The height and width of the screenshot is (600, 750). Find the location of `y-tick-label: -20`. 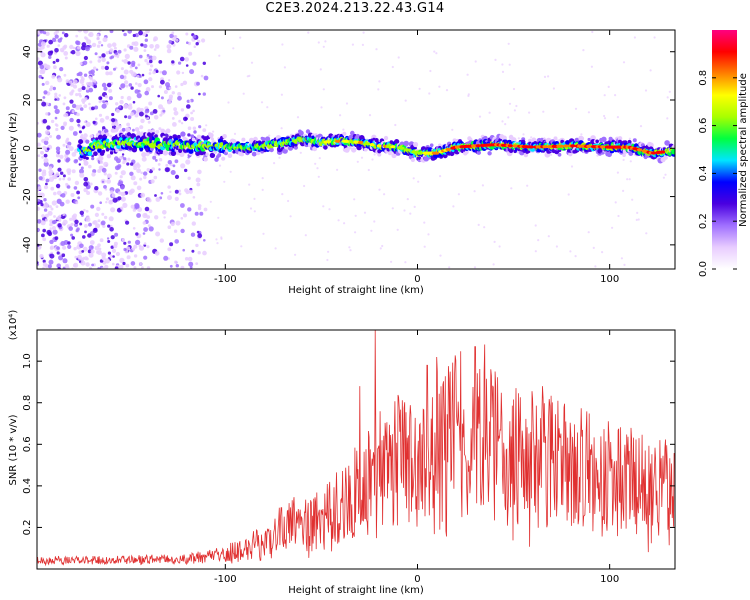

y-tick-label: -20 is located at coordinates (27, 196).